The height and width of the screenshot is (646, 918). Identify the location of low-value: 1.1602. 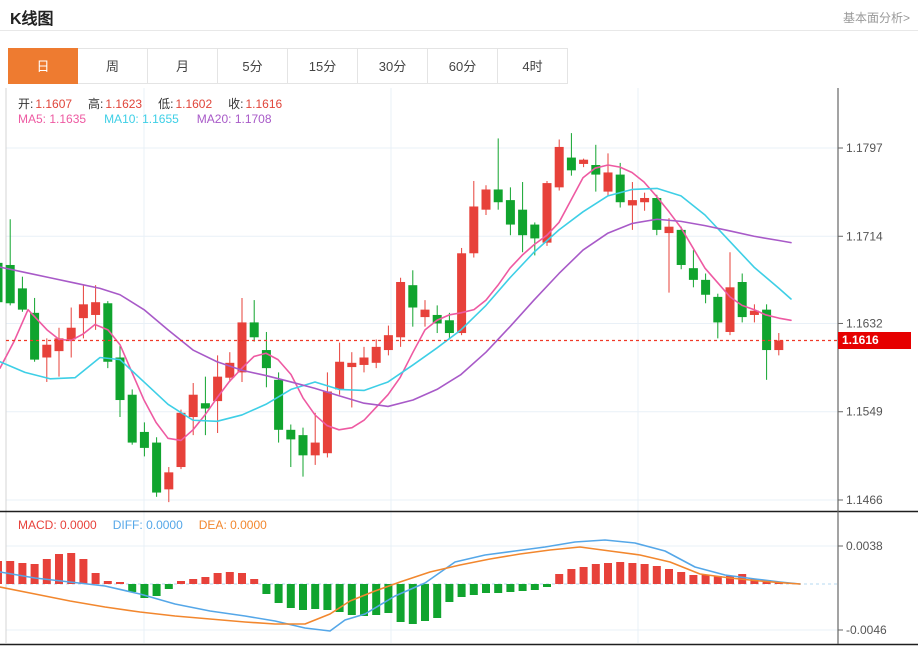
(194, 104).